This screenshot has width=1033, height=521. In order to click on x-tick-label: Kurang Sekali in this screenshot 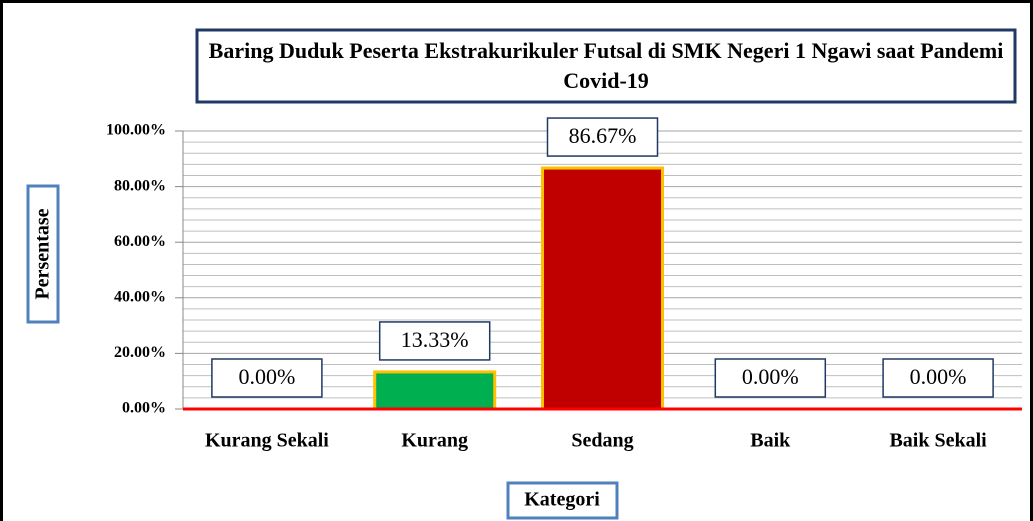, I will do `click(267, 441)`.